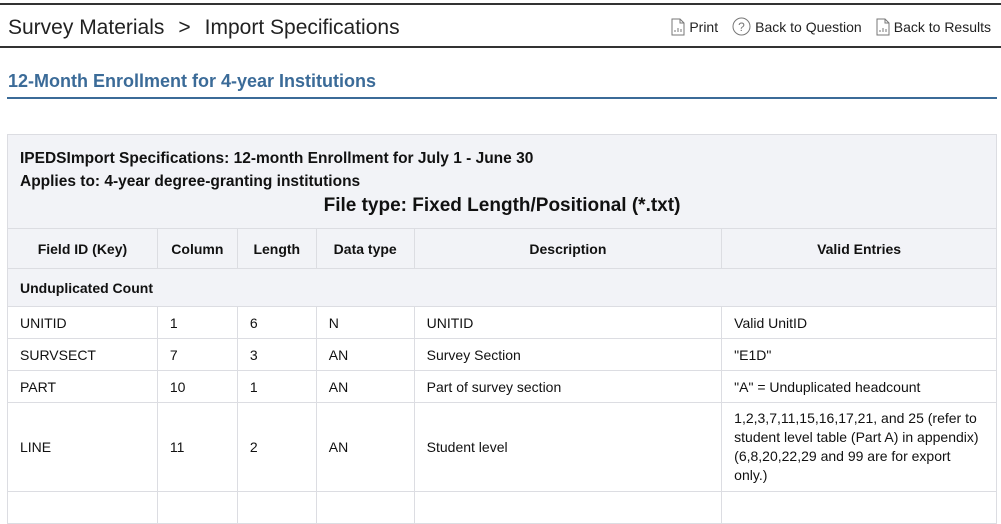 The width and height of the screenshot is (1001, 524). I want to click on breadcrumb: Survey Materials > Import Specifications, so click(204, 28).